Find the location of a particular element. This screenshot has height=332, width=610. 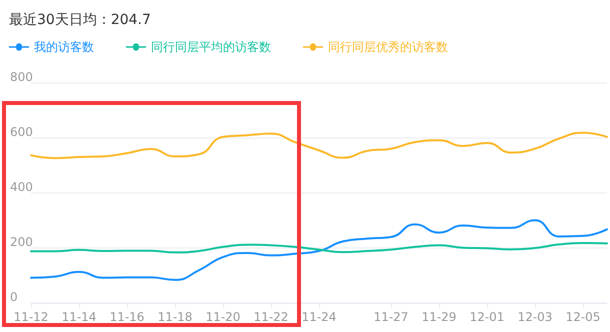

legend-label: 我的访客数 is located at coordinates (64, 47).